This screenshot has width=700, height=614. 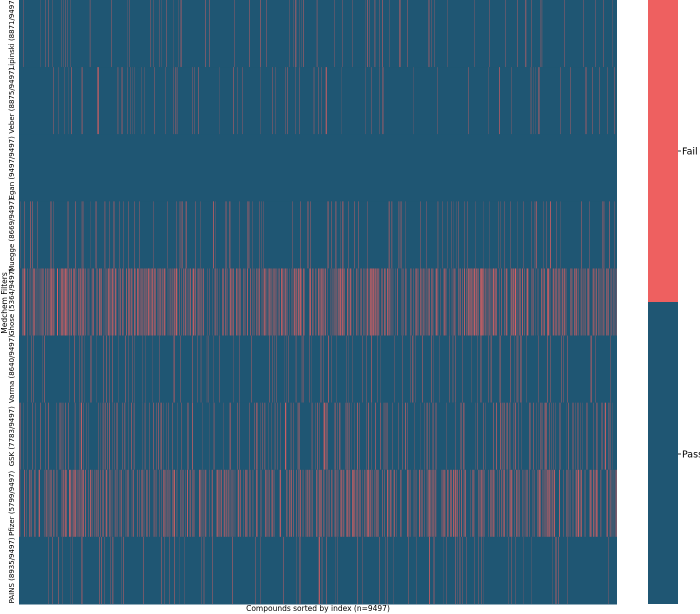 I want to click on row-tick-label: Veber (8875/9497), so click(x=12, y=101).